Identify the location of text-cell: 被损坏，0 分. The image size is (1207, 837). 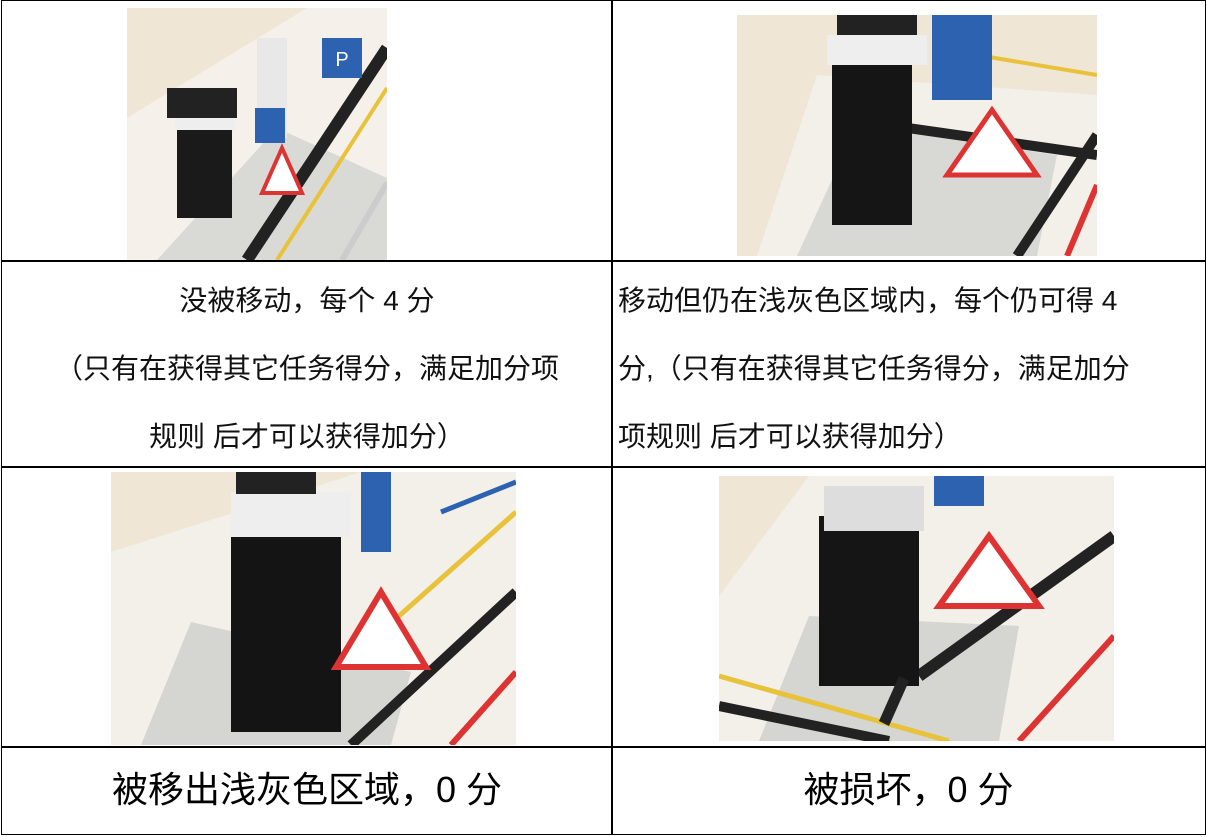
(908, 790).